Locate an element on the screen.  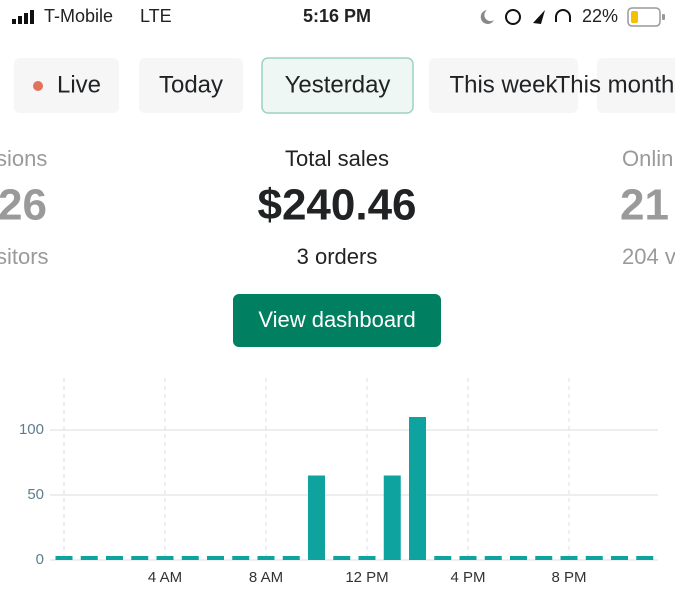
network: LTE is located at coordinates (156, 16).